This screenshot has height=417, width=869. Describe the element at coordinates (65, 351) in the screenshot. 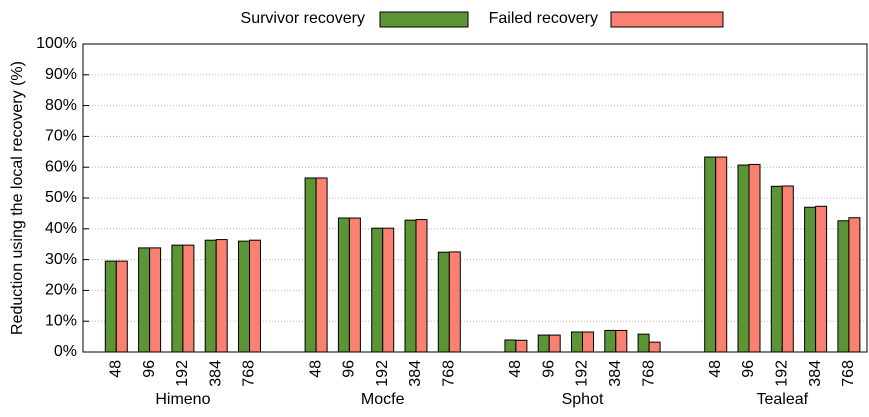

I see `y-tick-label: 0%` at that location.